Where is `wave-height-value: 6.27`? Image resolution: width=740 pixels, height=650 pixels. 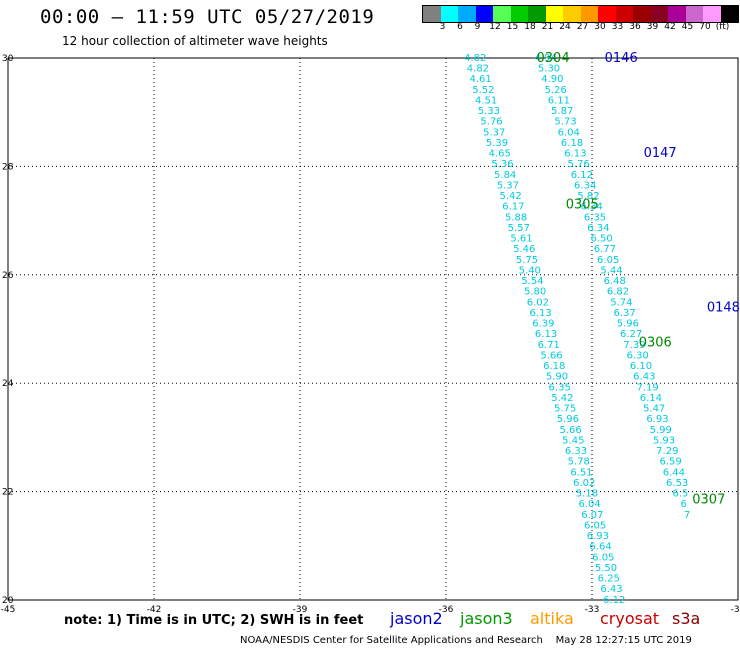
wave-height-value: 6.27 is located at coordinates (631, 334).